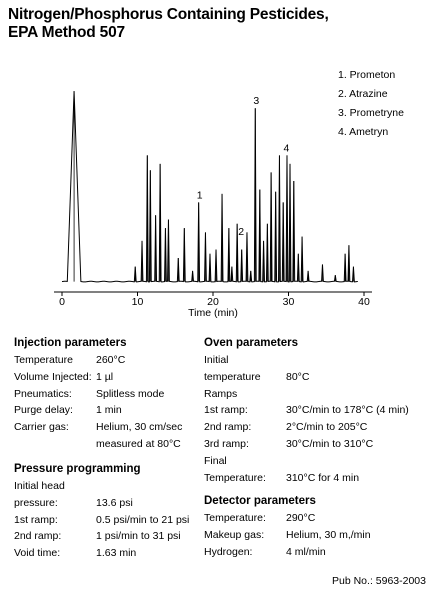 This screenshot has height=600, width=436. I want to click on peak-label: 3, so click(256, 101).